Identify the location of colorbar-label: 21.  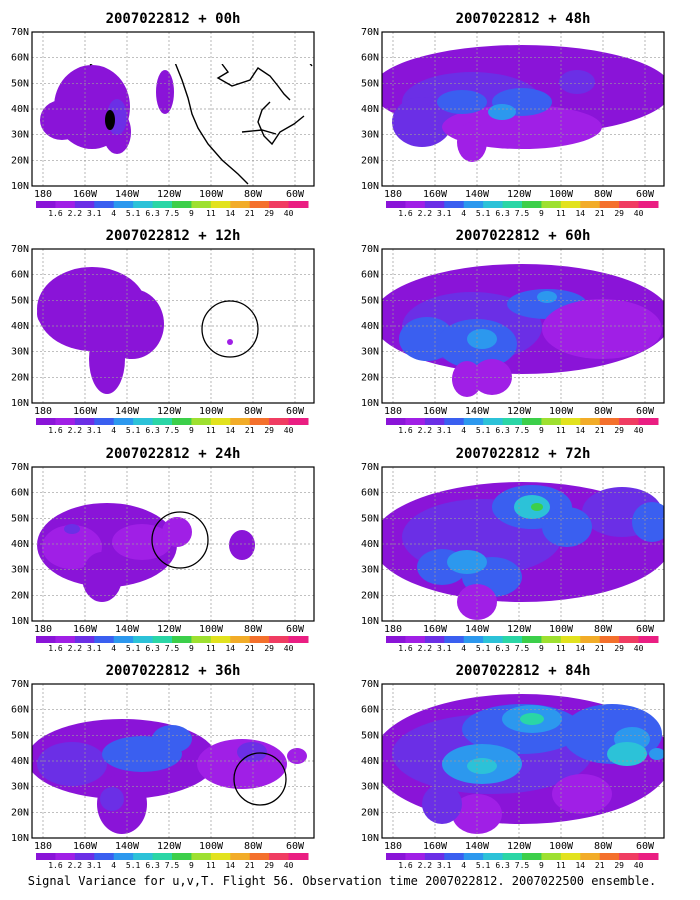
(600, 430).